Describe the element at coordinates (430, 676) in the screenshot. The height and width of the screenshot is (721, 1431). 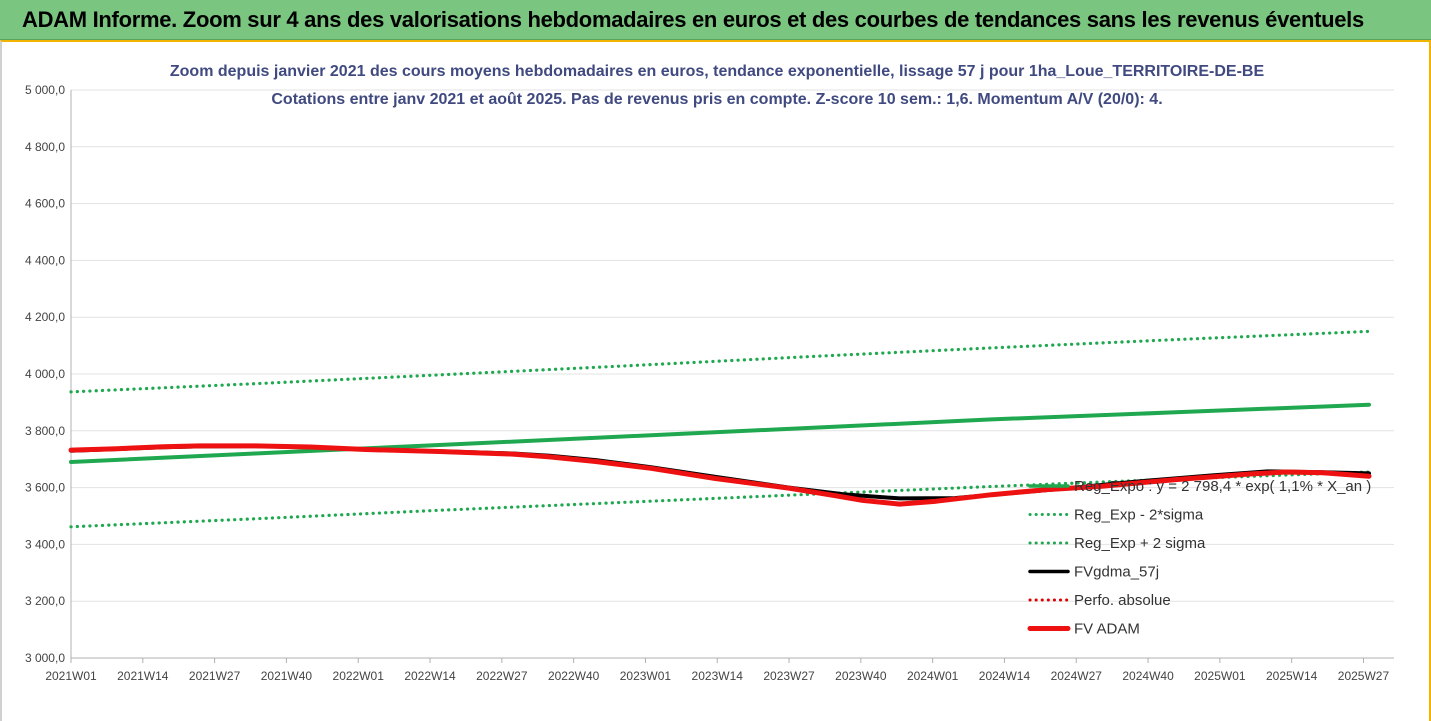
I see `x-tick-label: 2022W14` at that location.